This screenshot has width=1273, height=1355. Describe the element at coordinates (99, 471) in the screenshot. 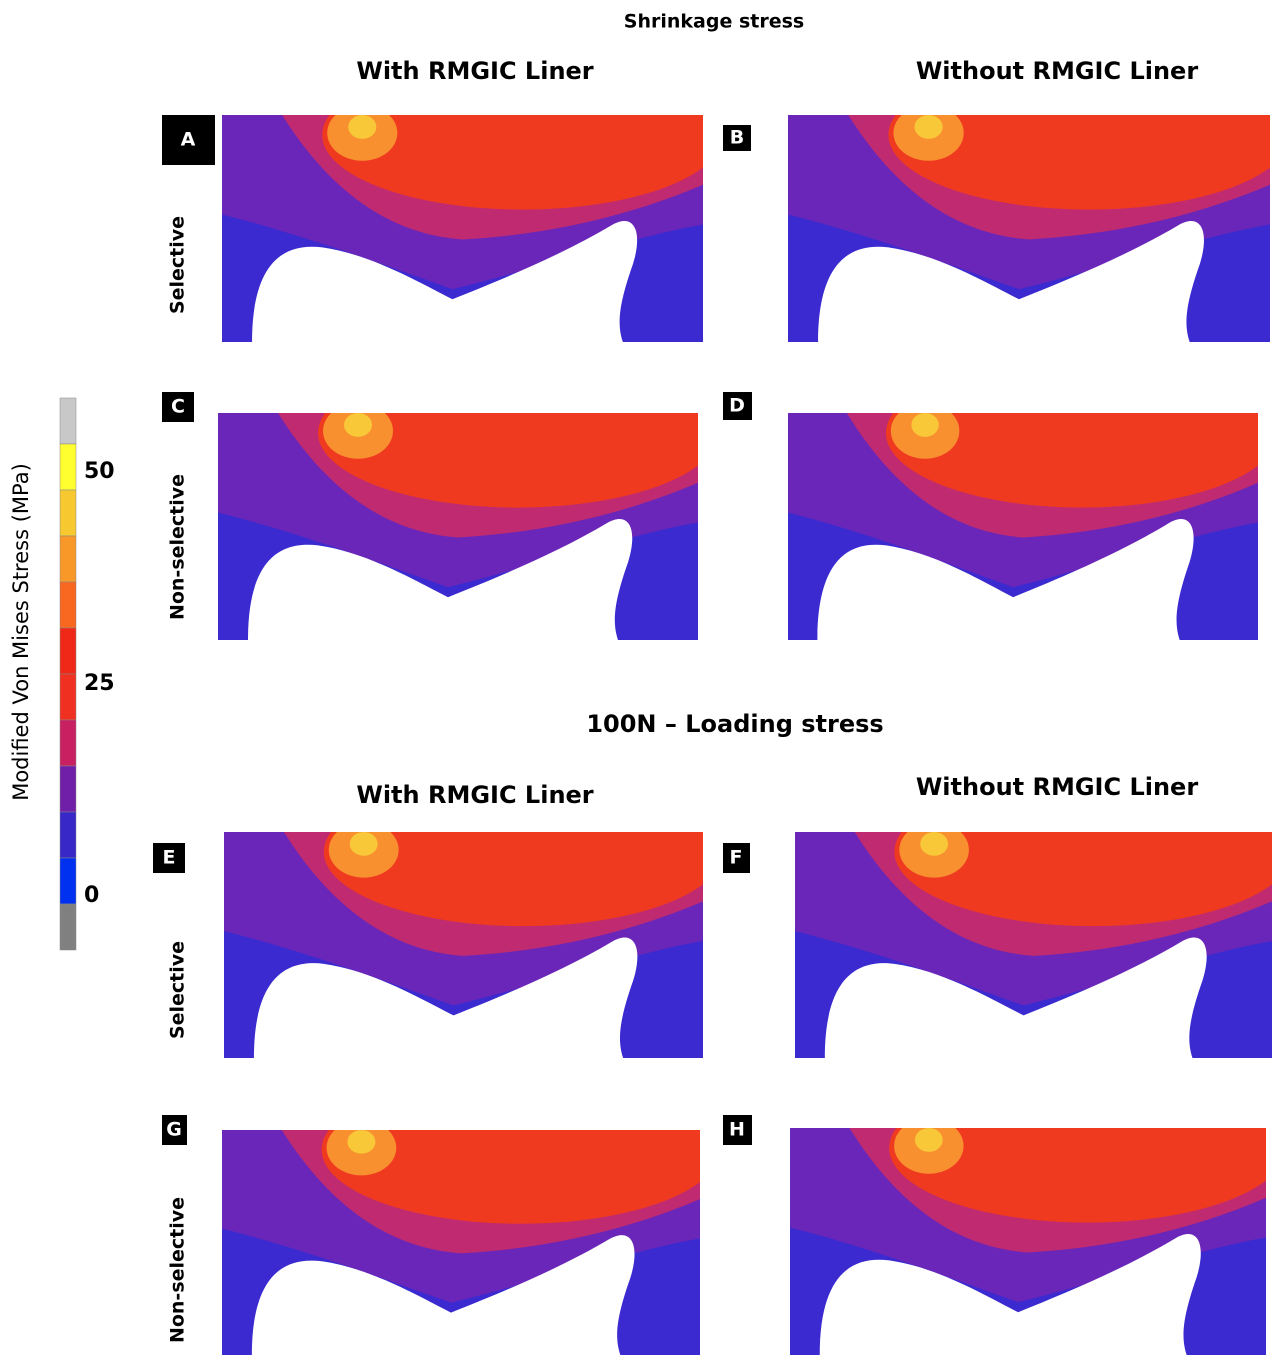

I see `colorbar-tick: 50` at that location.